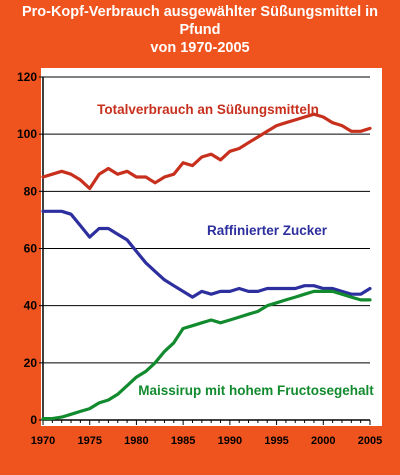 The image size is (400, 475). Describe the element at coordinates (183, 441) in the screenshot. I see `x-tick-label: 1985` at that location.